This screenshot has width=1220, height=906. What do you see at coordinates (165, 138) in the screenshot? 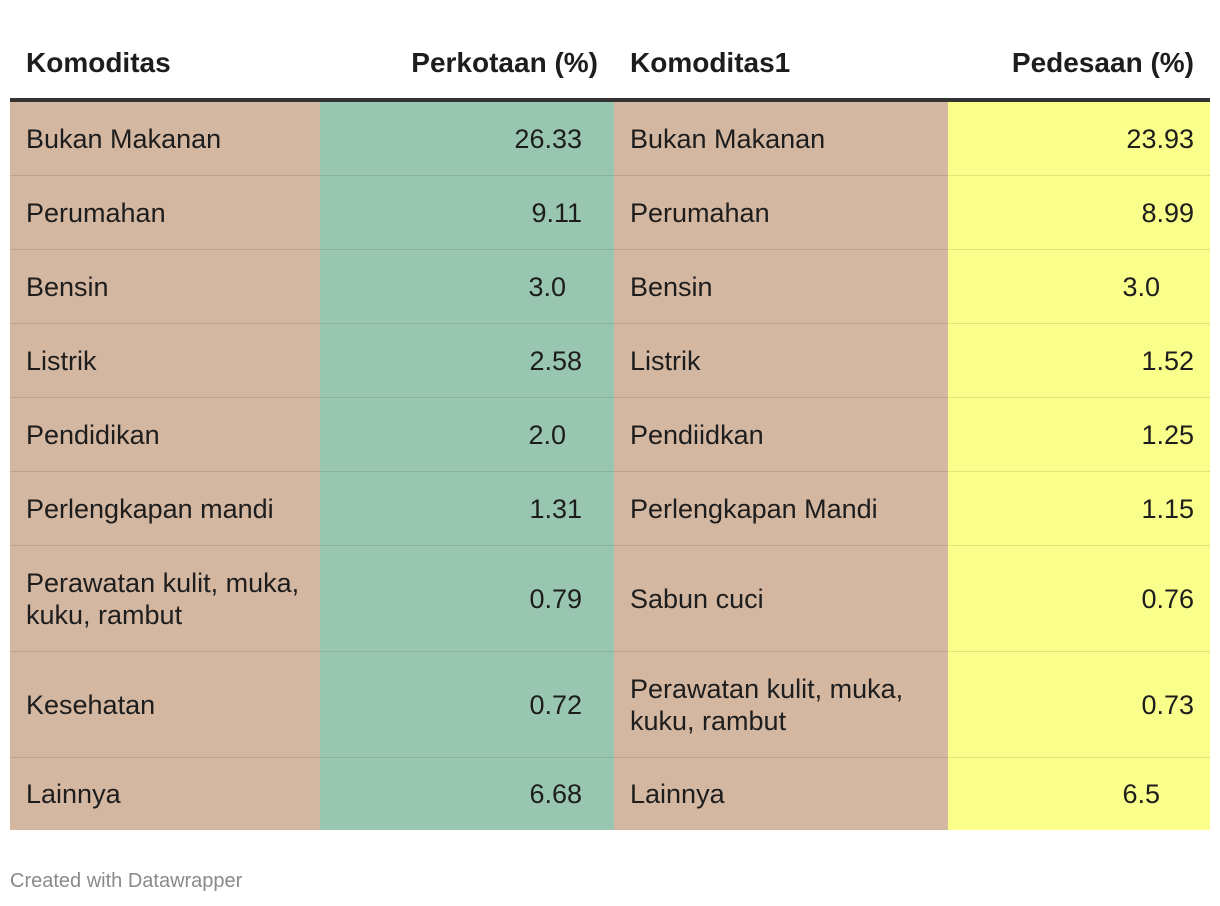
I see `cell-komoditas: Bukan Makanan` at bounding box center [165, 138].